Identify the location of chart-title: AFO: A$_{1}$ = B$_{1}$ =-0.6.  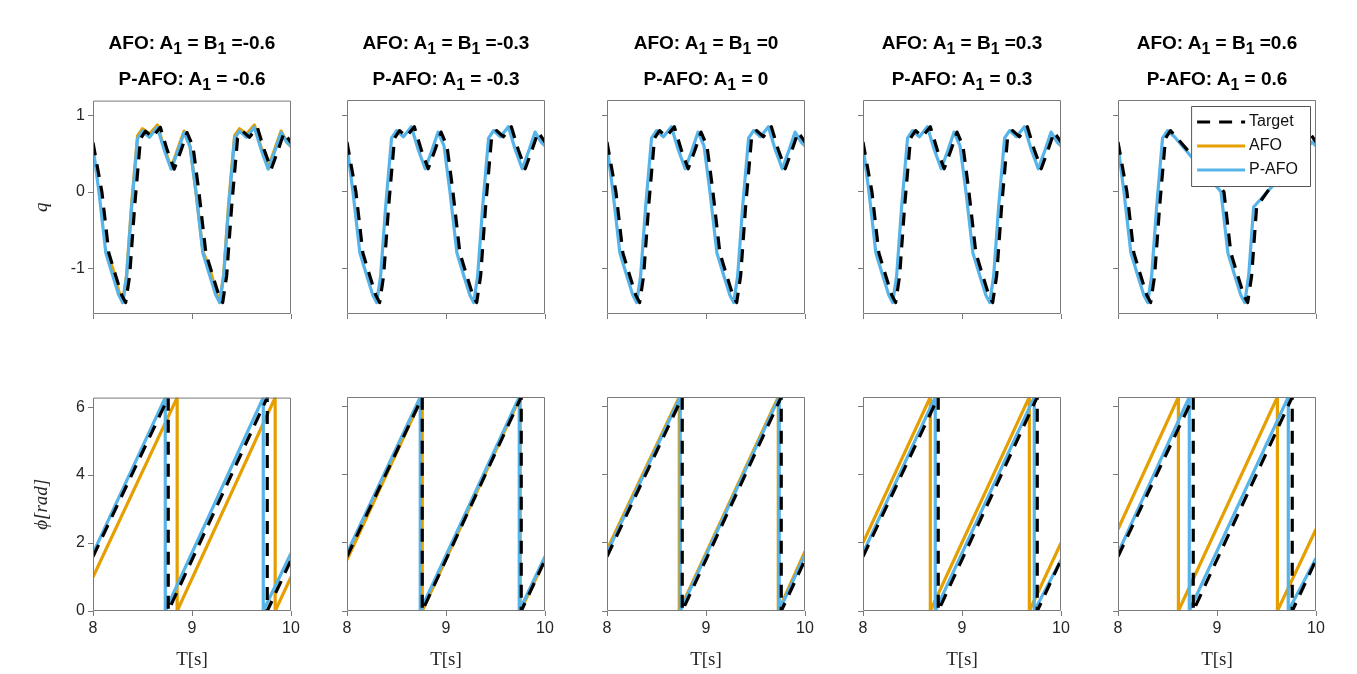
(192, 45).